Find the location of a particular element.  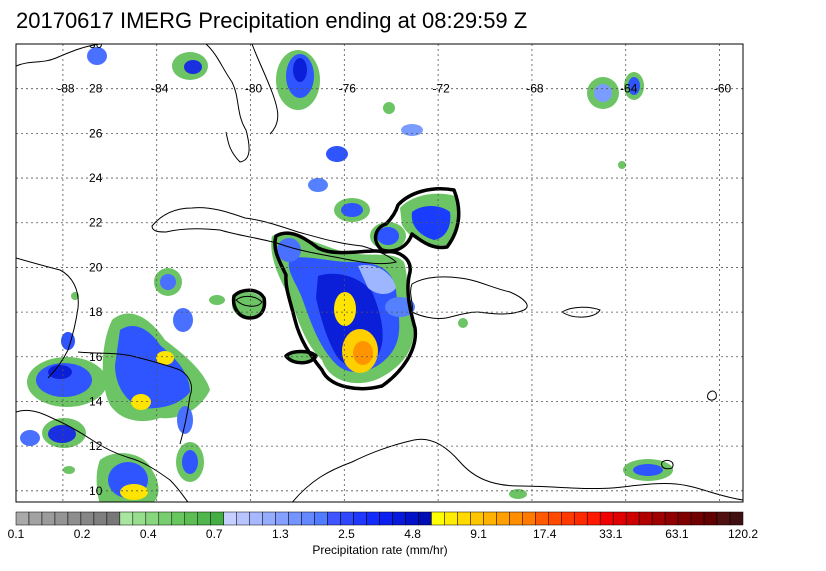

contour-bahamas is located at coordinates (417, 220).